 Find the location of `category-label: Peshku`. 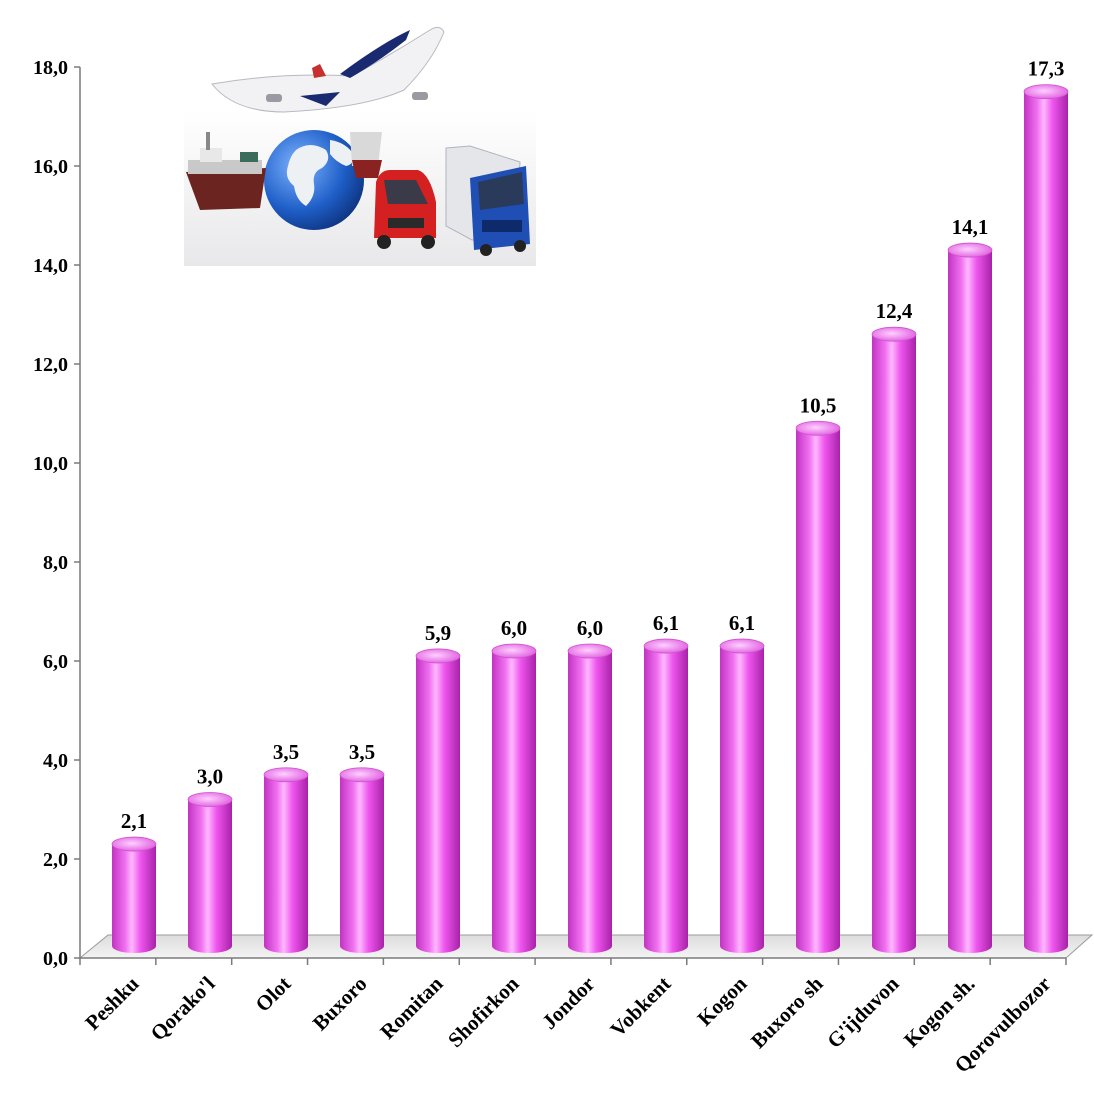

category-label: Peshku is located at coordinates (111, 1002).